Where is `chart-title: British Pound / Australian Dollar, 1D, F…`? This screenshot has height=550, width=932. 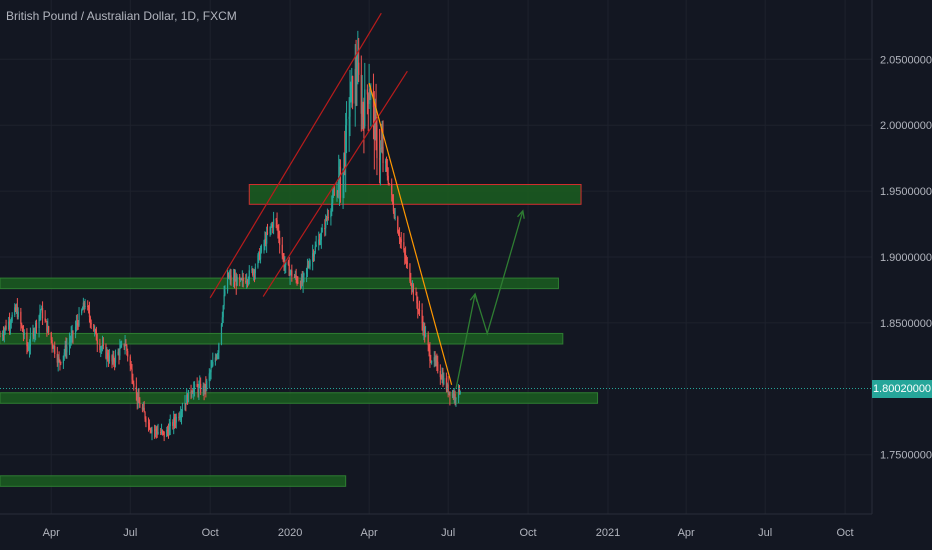 chart-title: British Pound / Australian Dollar, 1D, F… is located at coordinates (121, 16).